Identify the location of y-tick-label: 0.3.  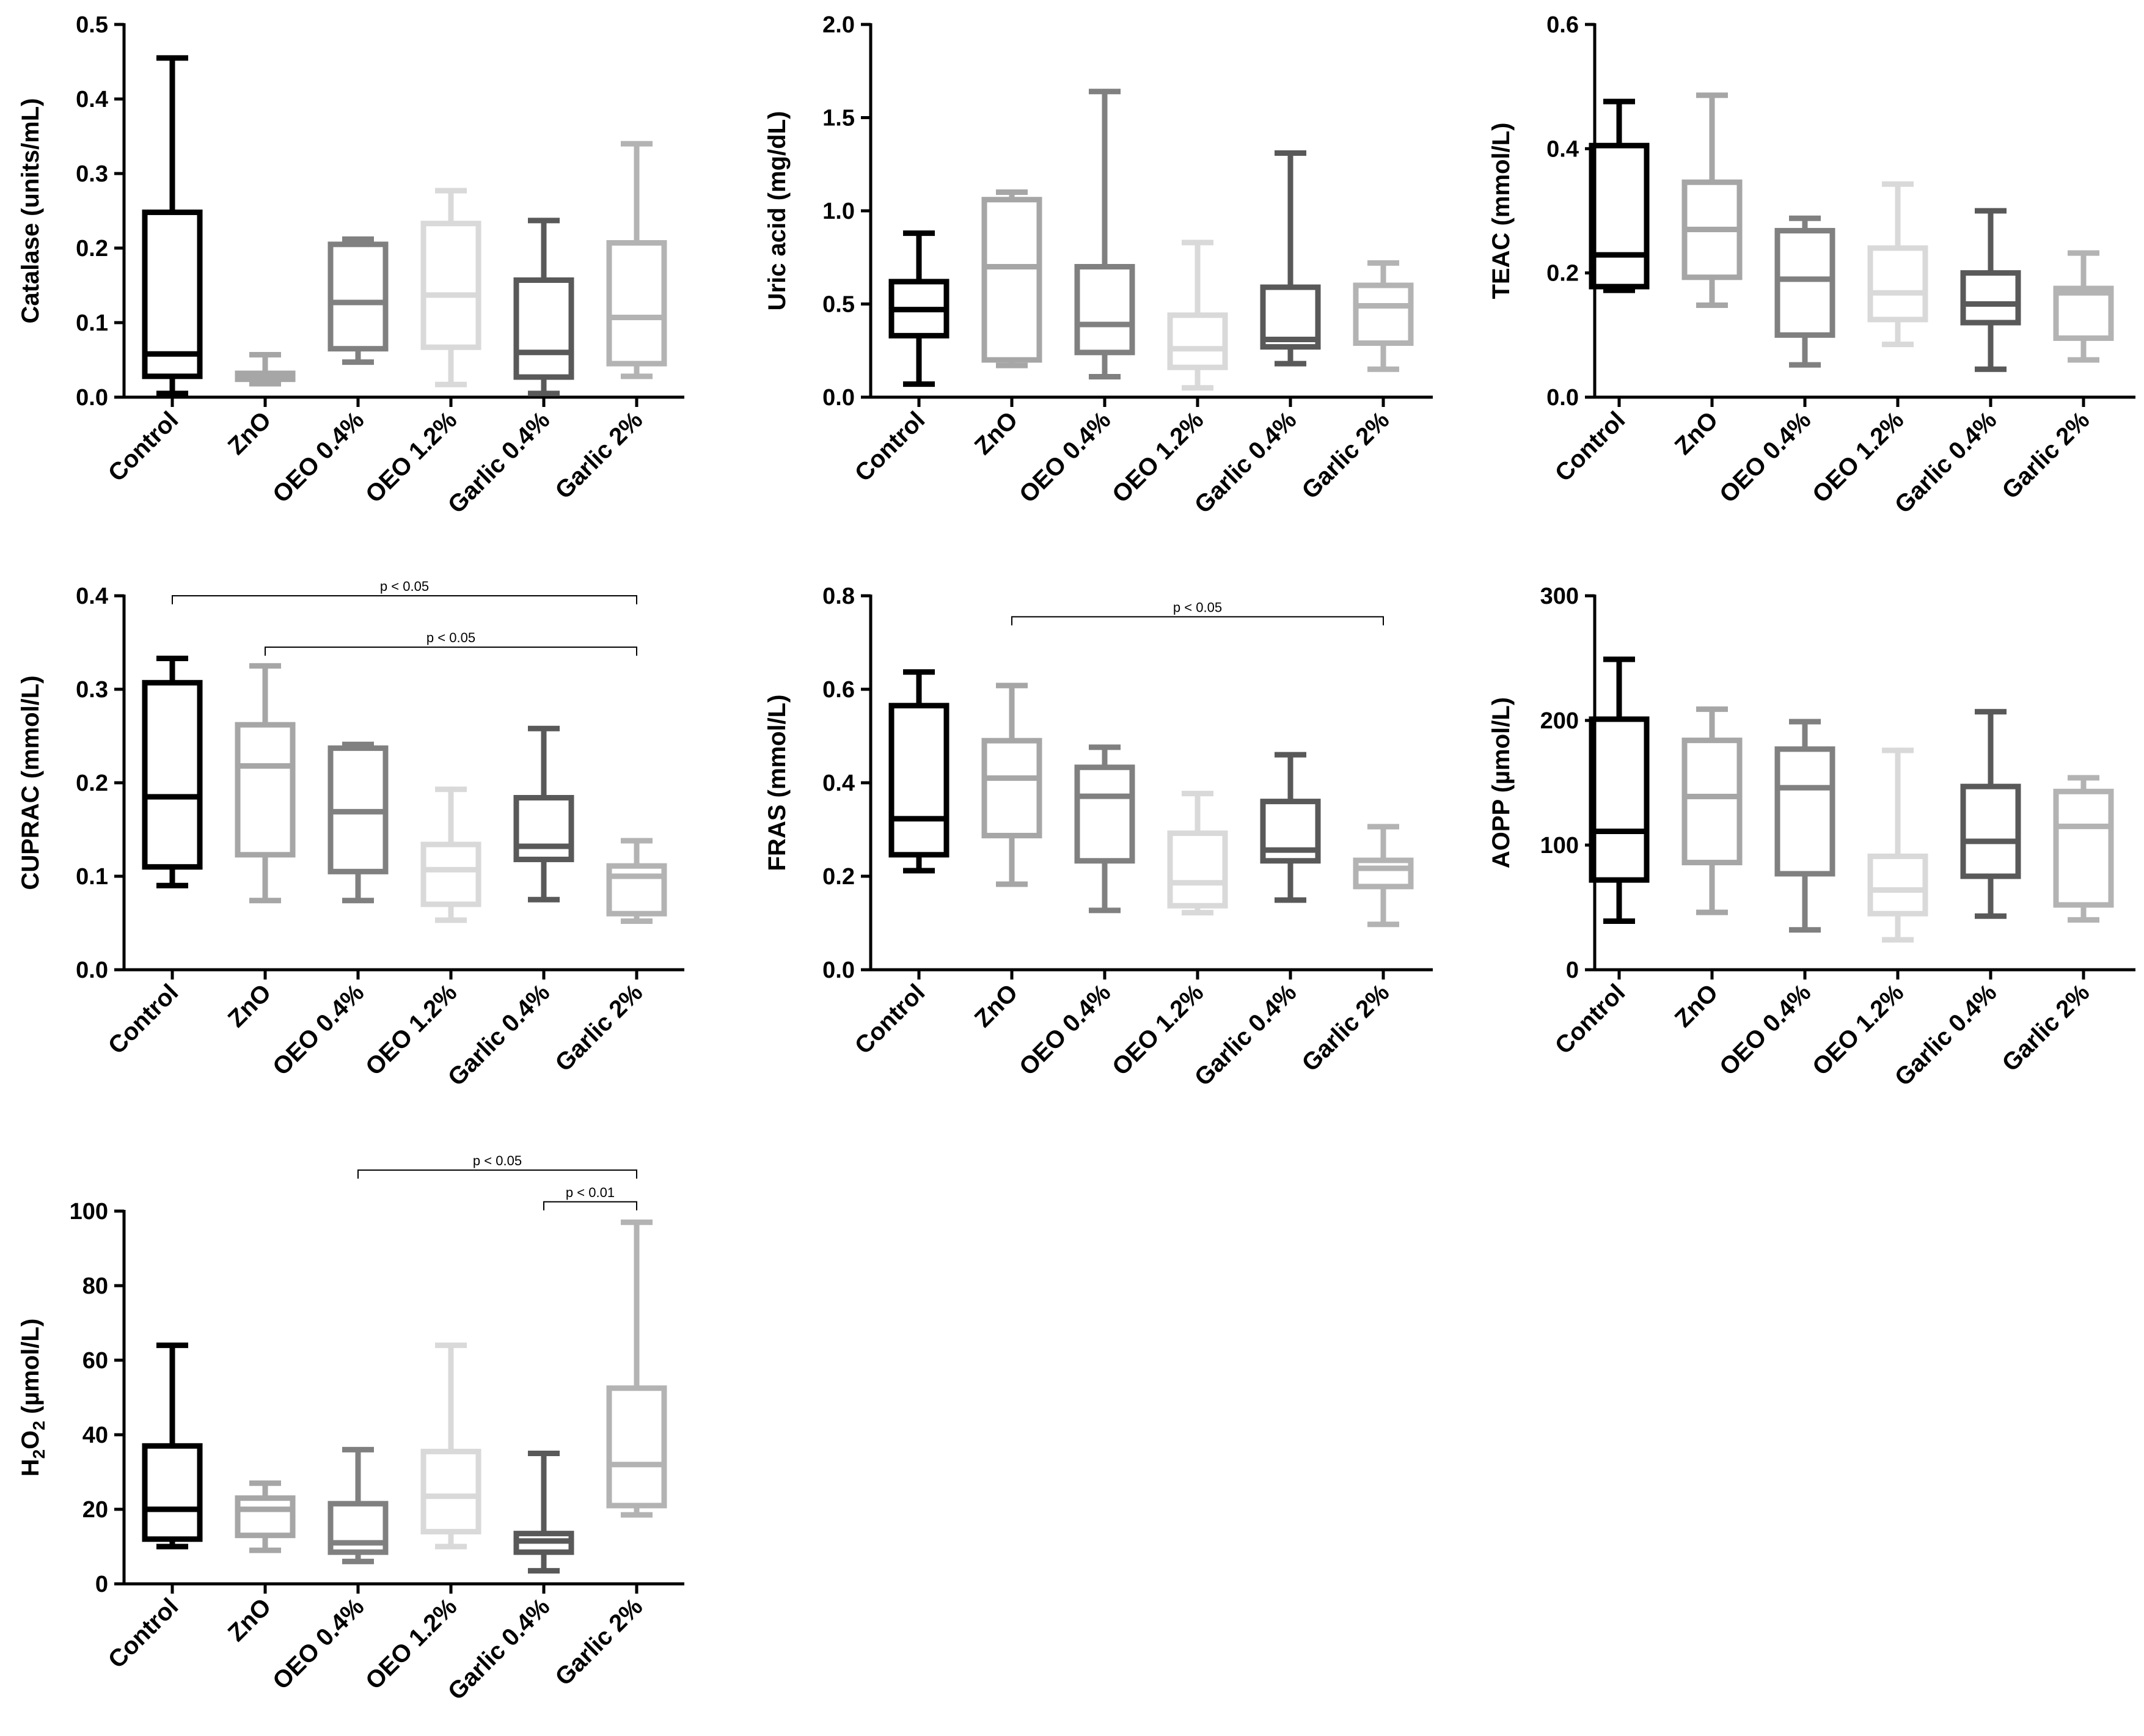
(92, 174).